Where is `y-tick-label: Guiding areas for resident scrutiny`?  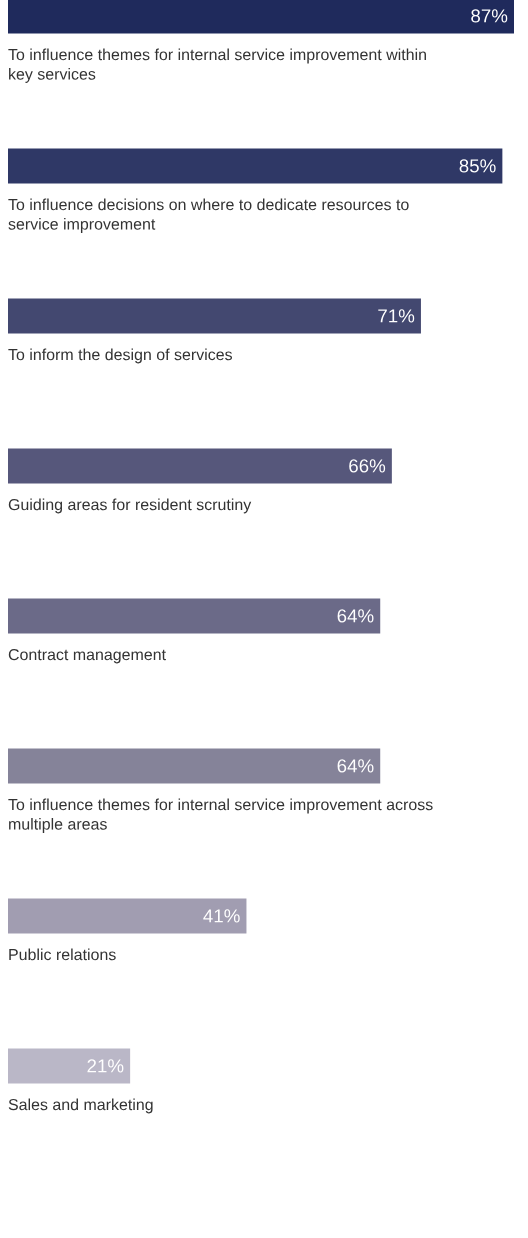
y-tick-label: Guiding areas for resident scrutiny is located at coordinates (130, 506).